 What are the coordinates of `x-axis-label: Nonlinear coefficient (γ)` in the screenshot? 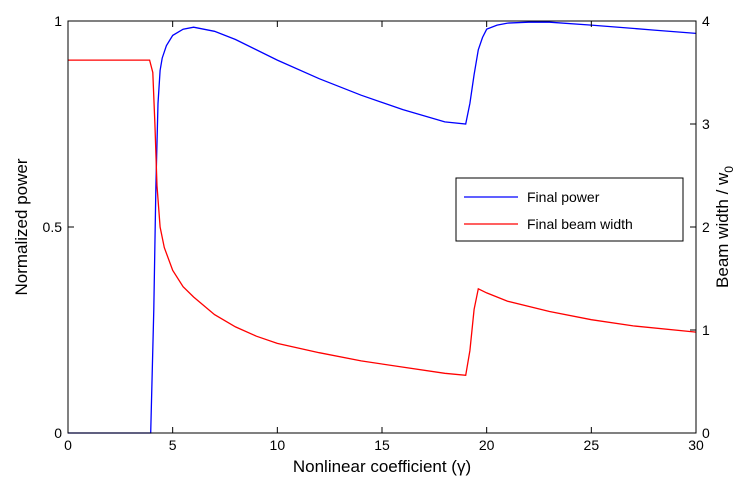 It's located at (382, 466).